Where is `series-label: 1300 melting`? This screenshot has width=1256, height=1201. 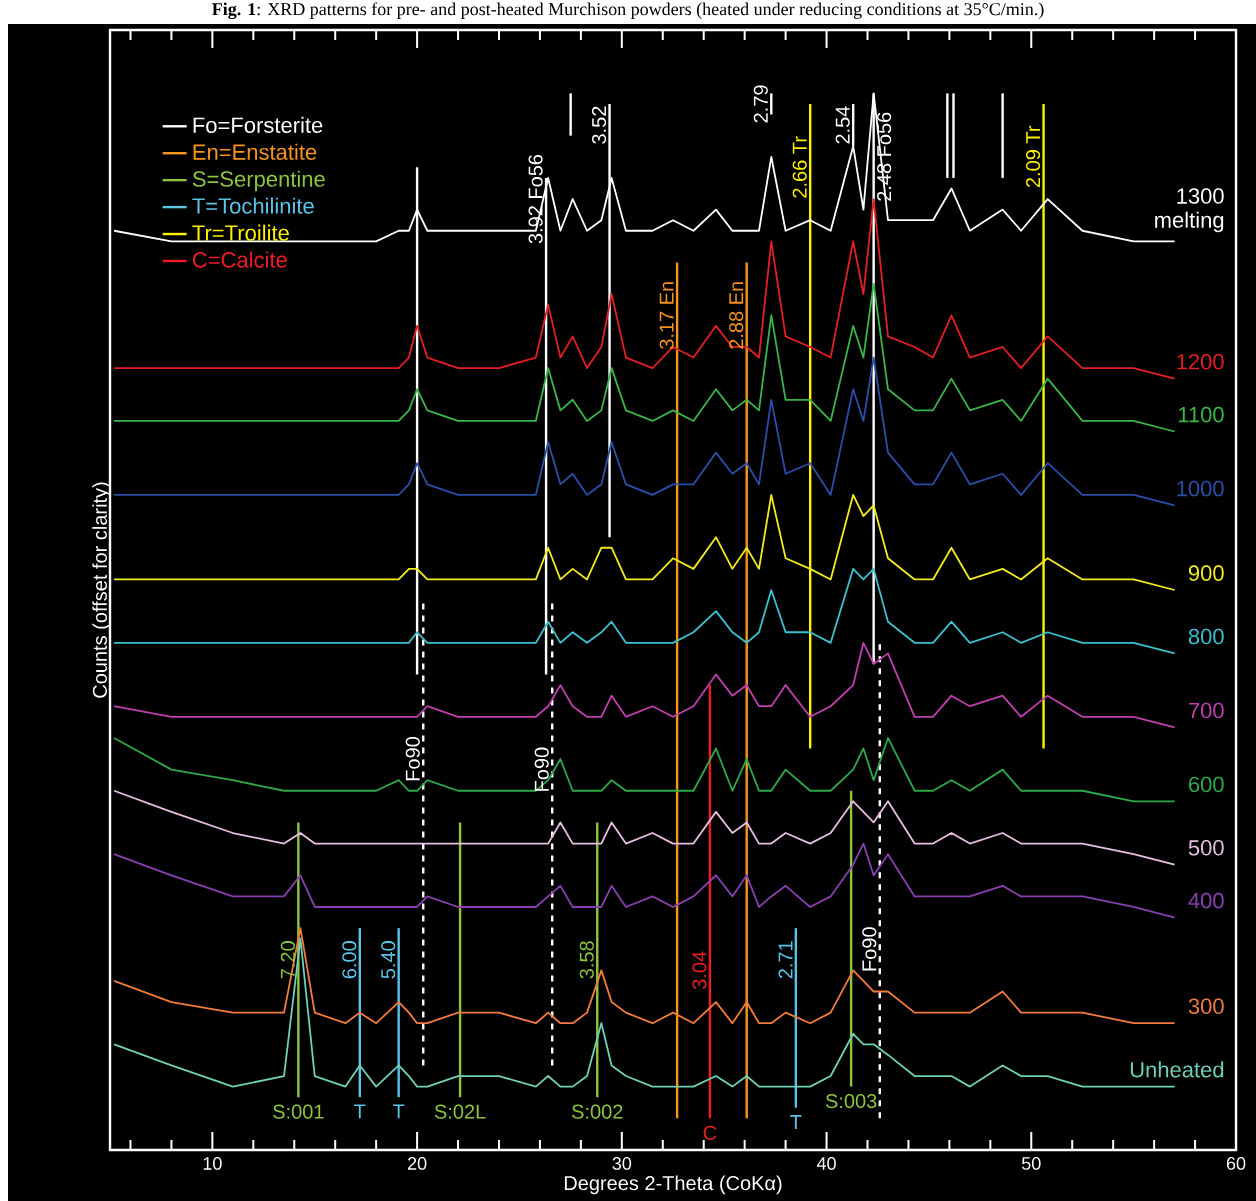 series-label: 1300 melting is located at coordinates (1189, 210).